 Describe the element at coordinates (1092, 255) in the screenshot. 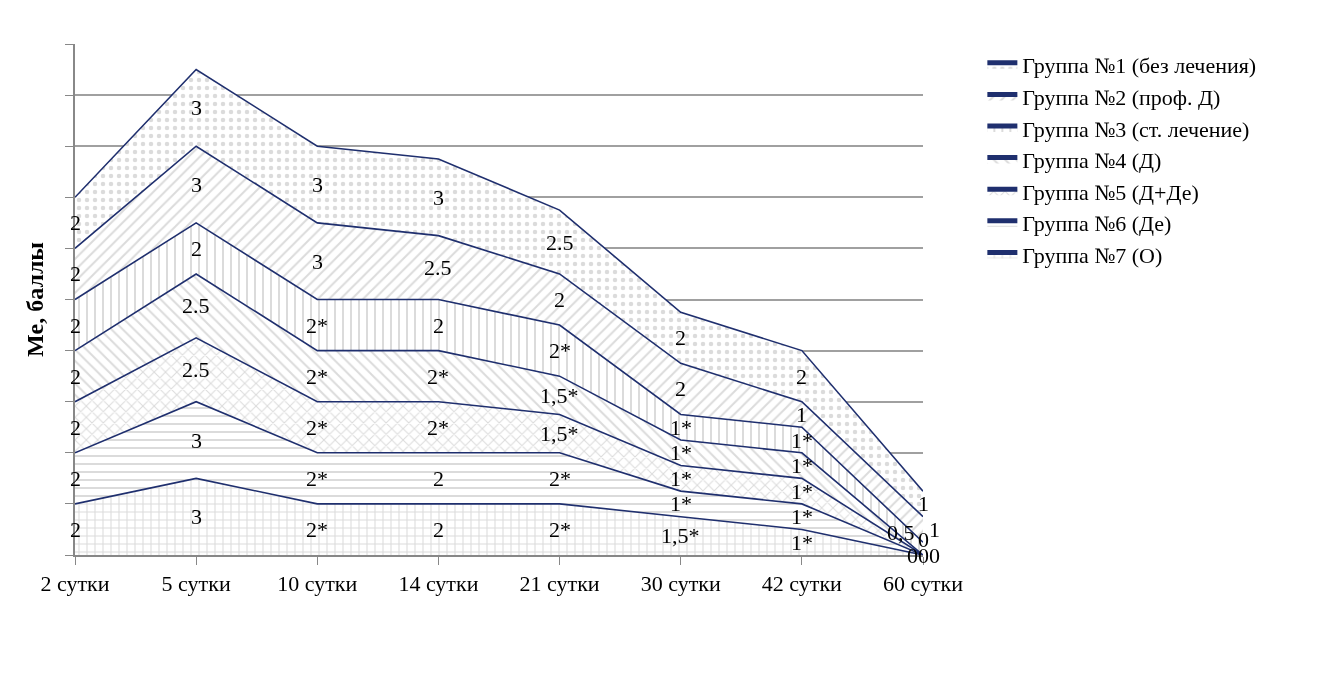

I see `legend-label: Группа №7 (О)` at that location.